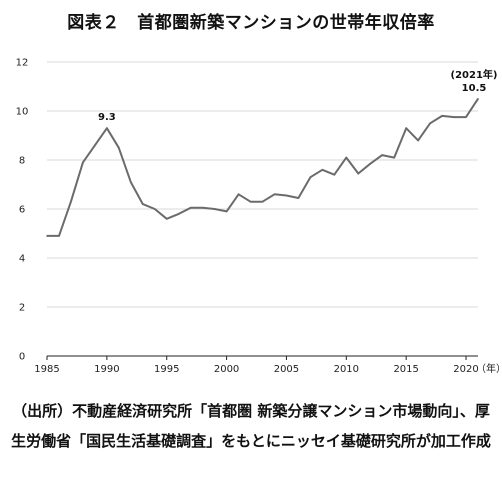 The height and width of the screenshot is (498, 502). I want to click on data-labels: 9.3 (2021年) 10.5, so click(297, 95).